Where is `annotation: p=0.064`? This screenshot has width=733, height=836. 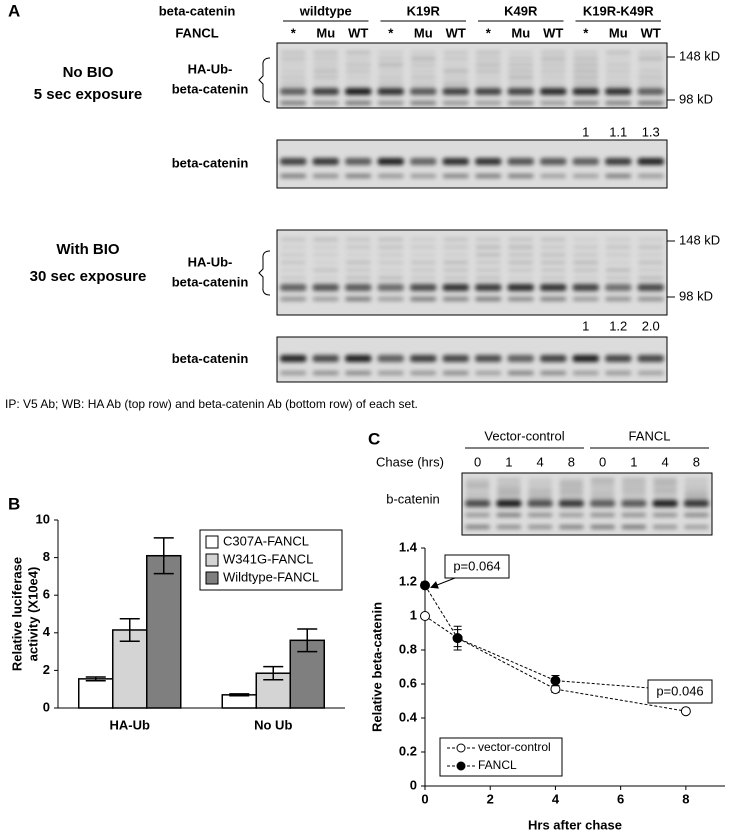
annotation: p=0.064 is located at coordinates (476, 565).